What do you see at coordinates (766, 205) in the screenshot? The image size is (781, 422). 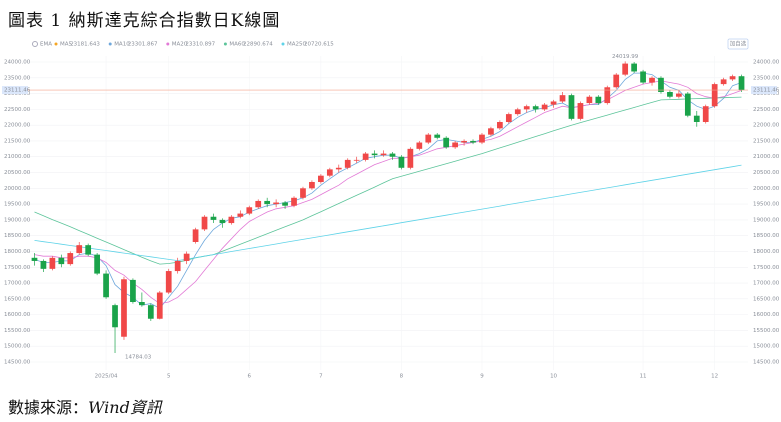 I see `y-tick-label-right: 19500.00` at bounding box center [766, 205].